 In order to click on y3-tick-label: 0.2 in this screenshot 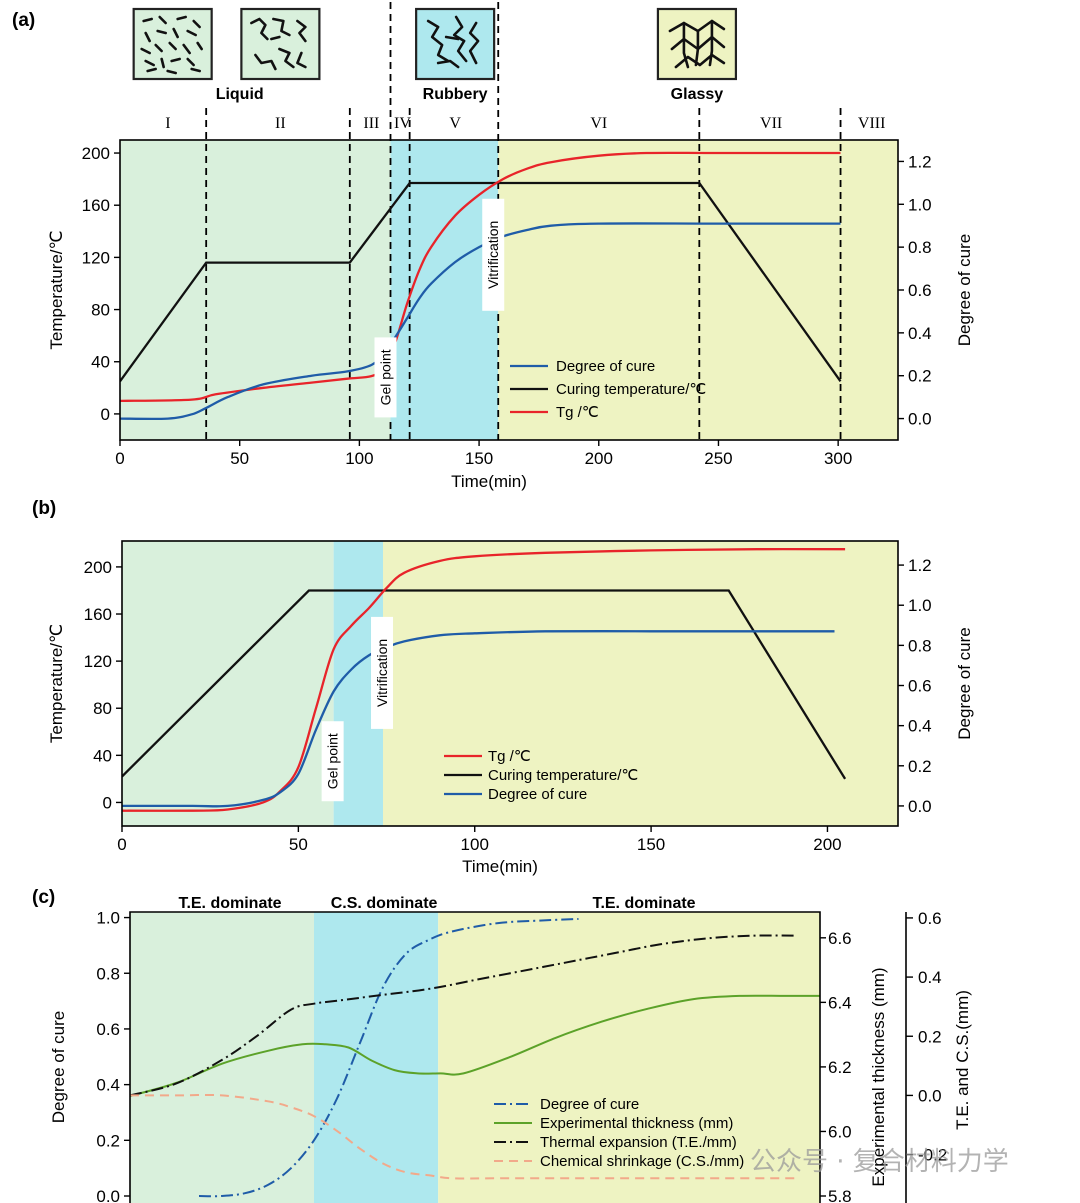, I will do `click(930, 1036)`.